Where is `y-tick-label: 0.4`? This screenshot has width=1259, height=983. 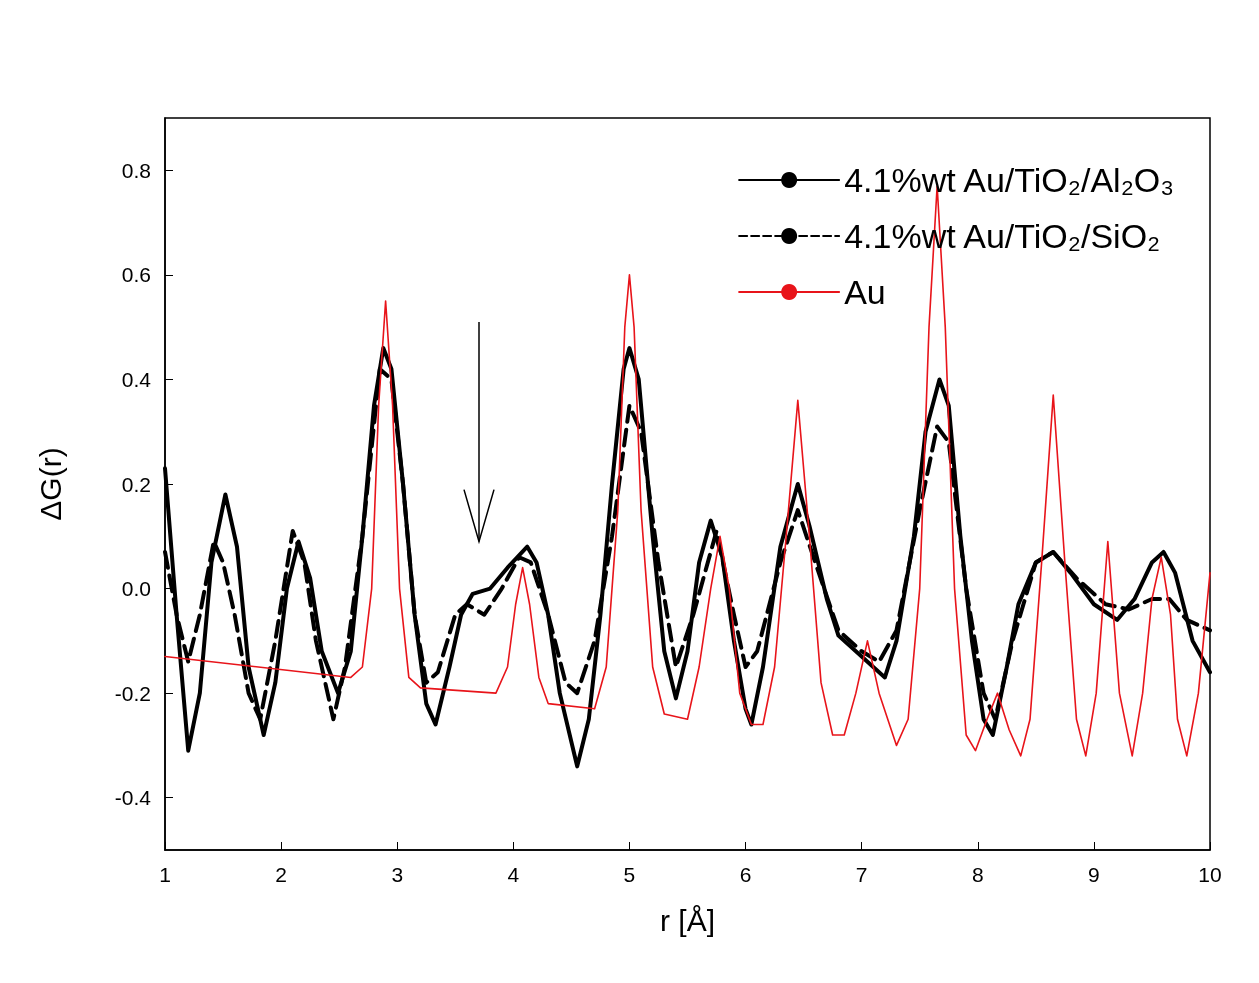 y-tick-label: 0.4 is located at coordinates (136, 379).